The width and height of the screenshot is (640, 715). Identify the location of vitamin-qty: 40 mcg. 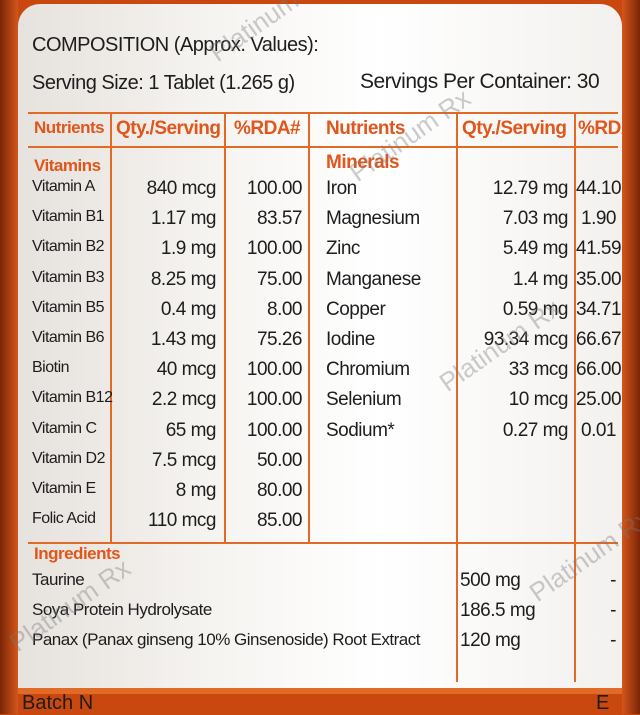
(186, 370).